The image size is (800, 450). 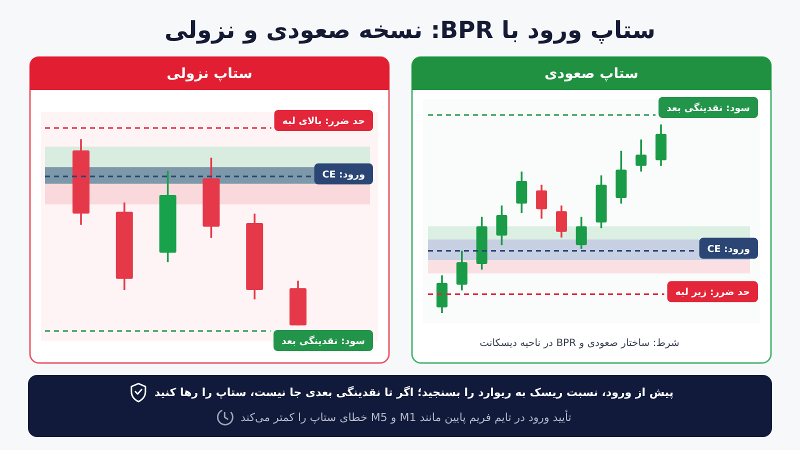 What do you see at coordinates (591, 74) in the screenshot?
I see `chart-title: ستاپ صعودی` at bounding box center [591, 74].